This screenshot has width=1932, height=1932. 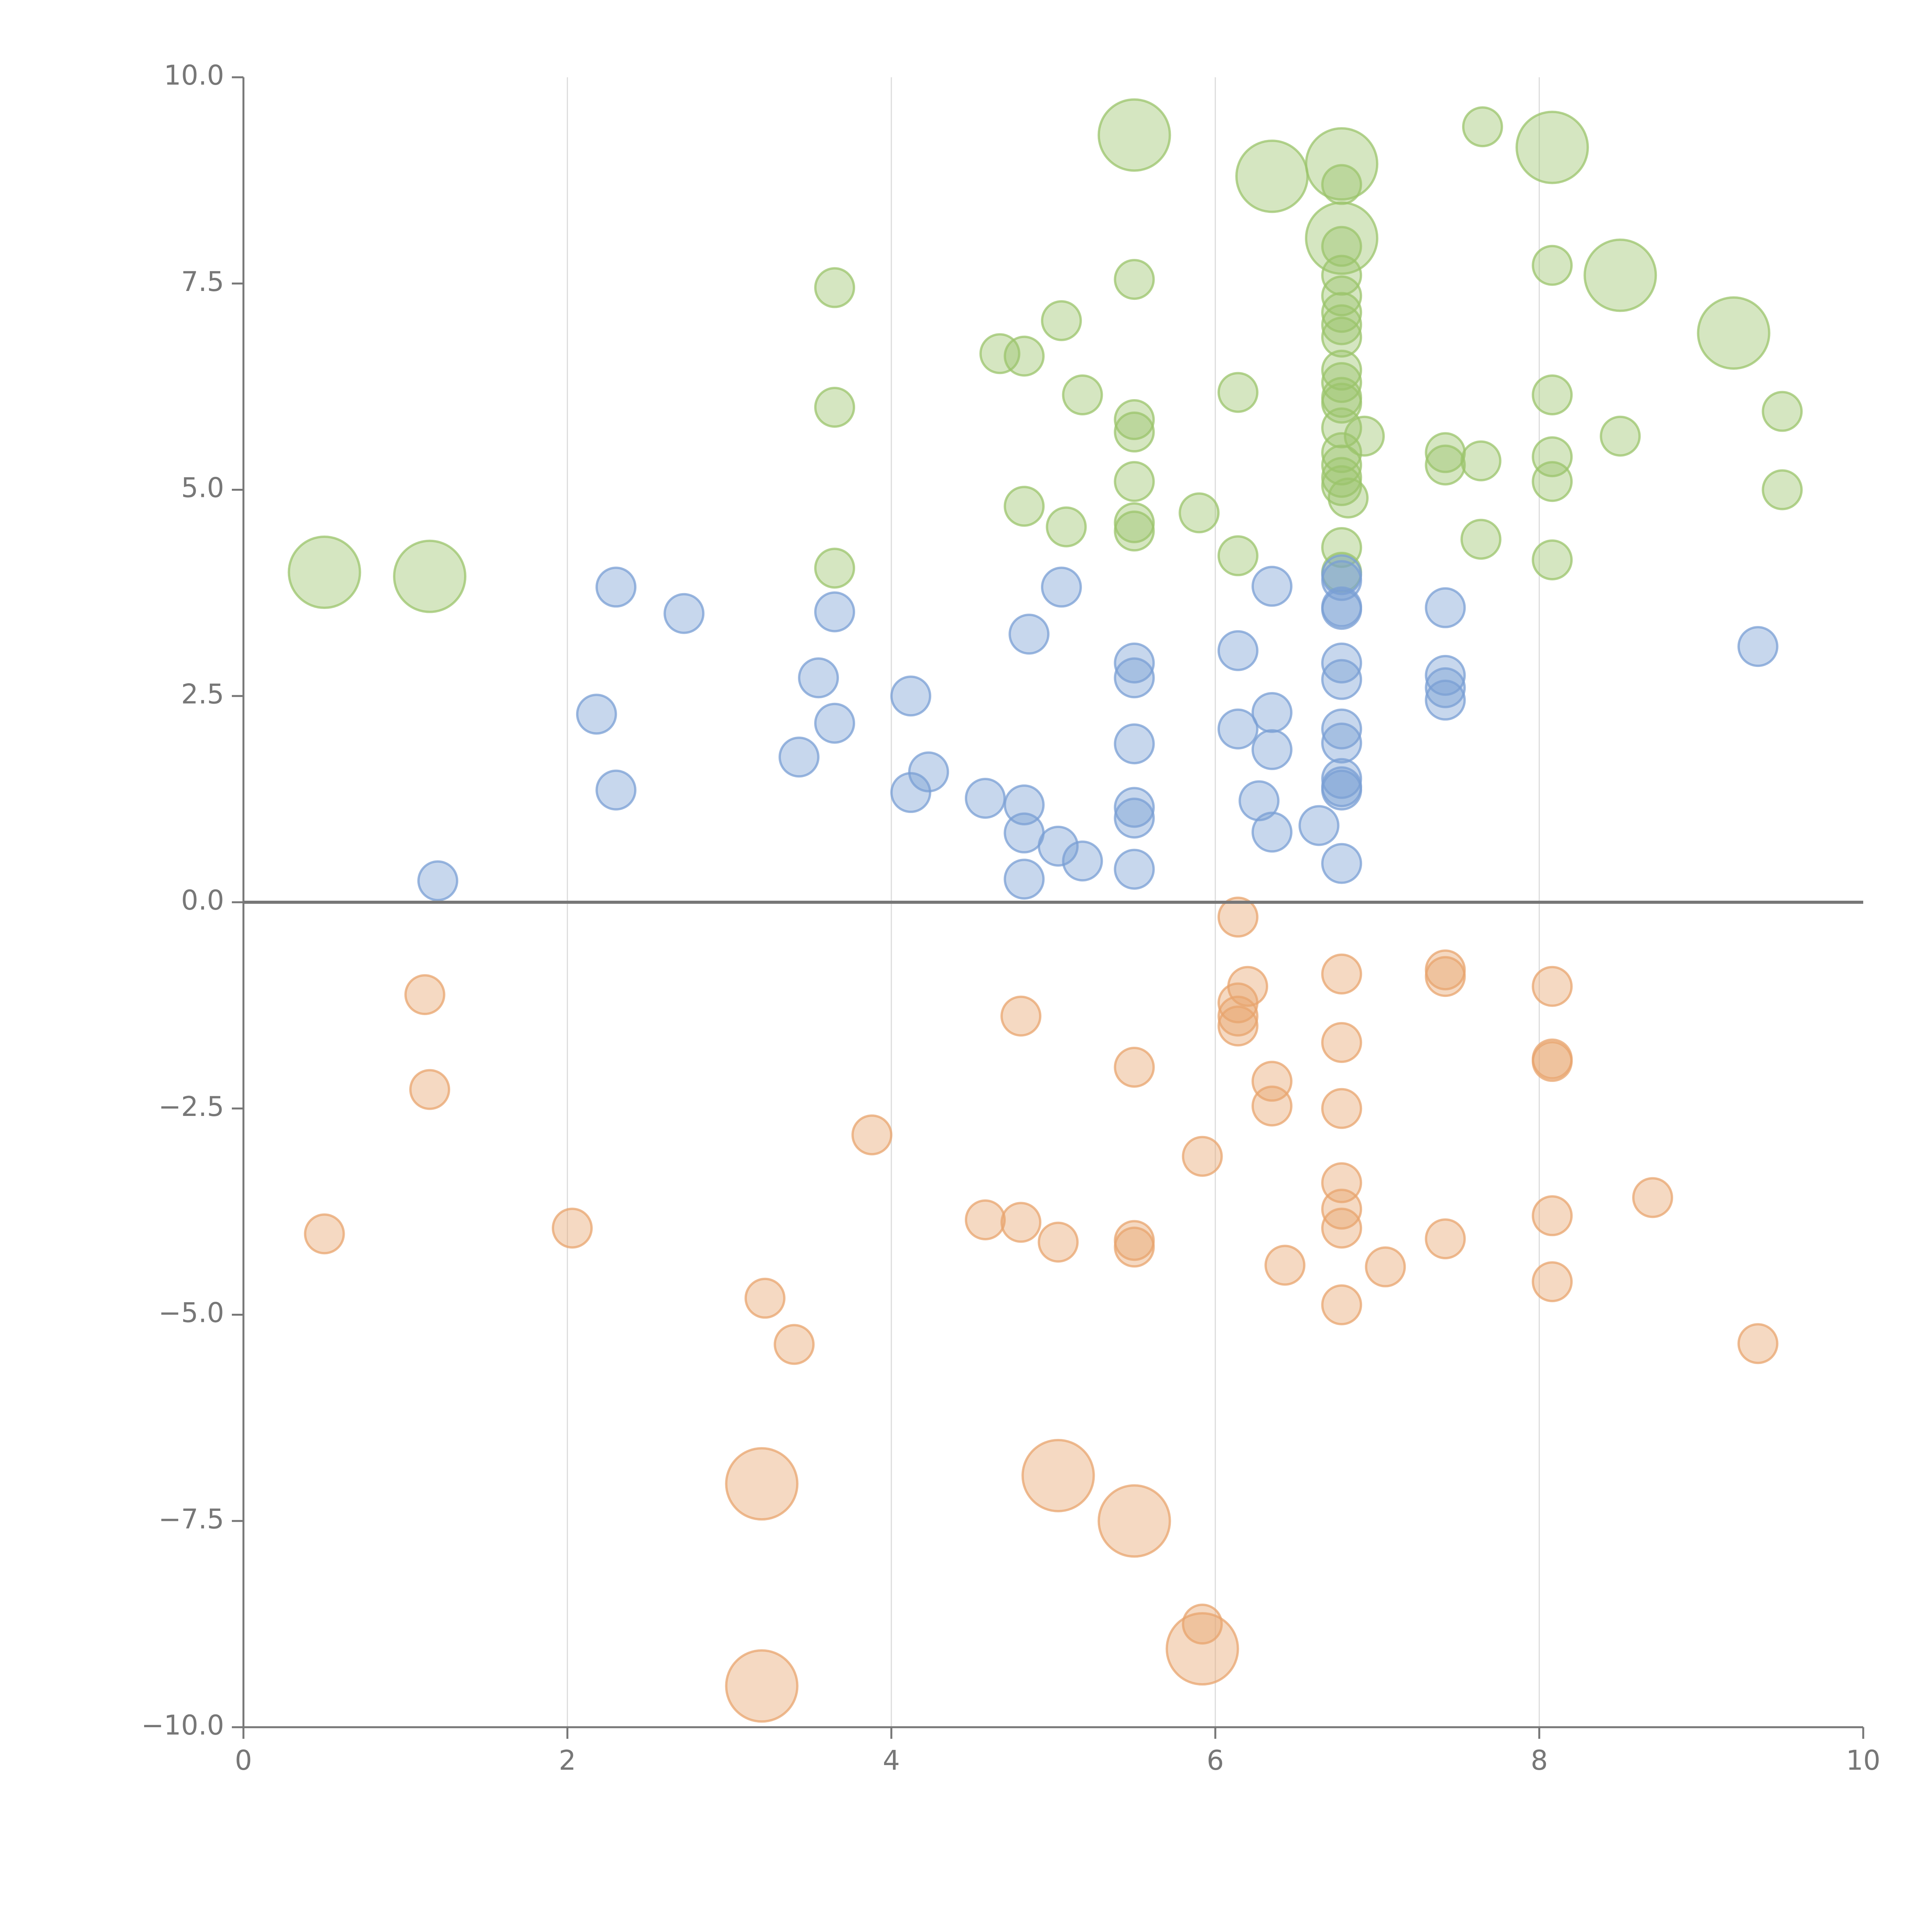 I want to click on series-blue, so click(x=1098, y=727).